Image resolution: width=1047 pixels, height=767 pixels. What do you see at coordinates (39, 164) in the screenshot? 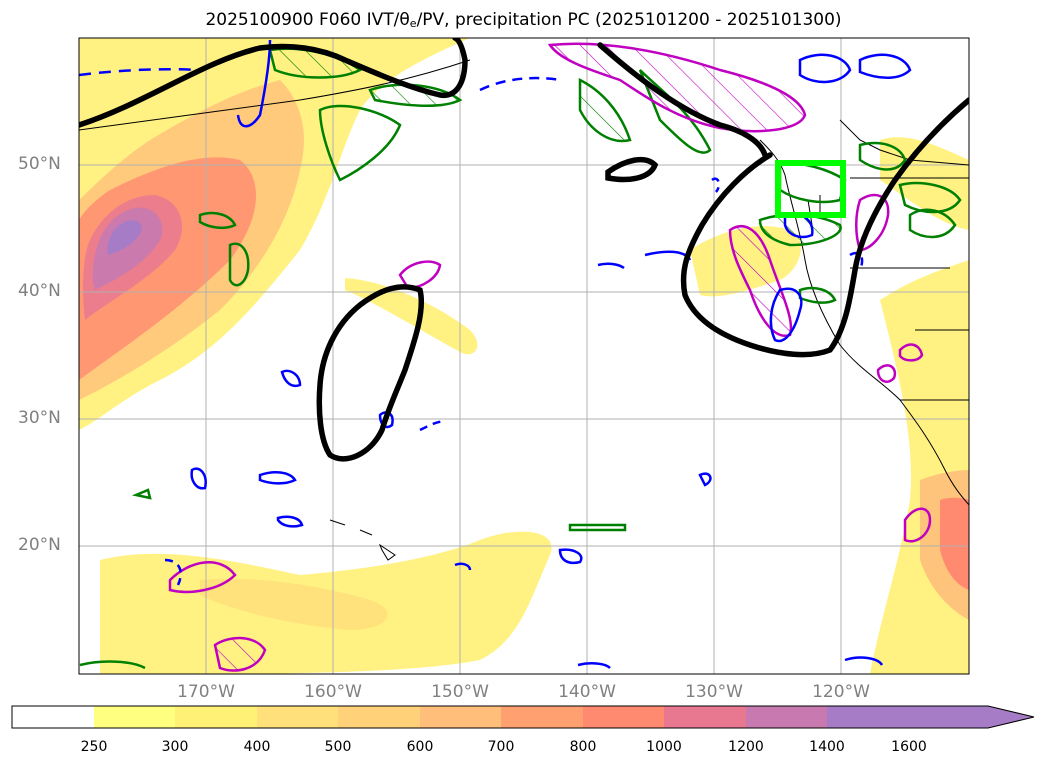
I see `lat-label-50n: 50°N` at bounding box center [39, 164].